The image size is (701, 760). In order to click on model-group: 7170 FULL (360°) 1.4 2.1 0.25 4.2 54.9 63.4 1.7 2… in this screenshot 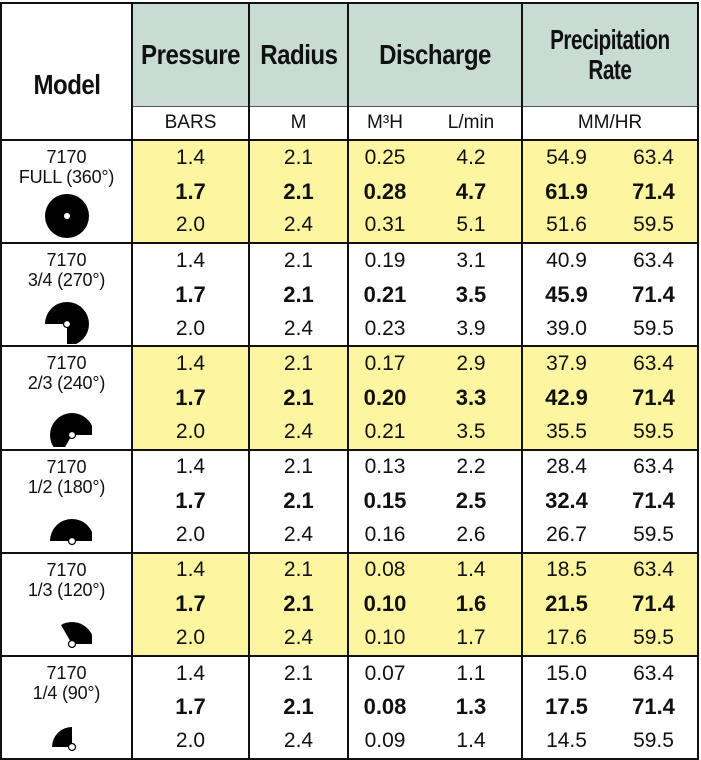, I will do `click(350, 191)`.